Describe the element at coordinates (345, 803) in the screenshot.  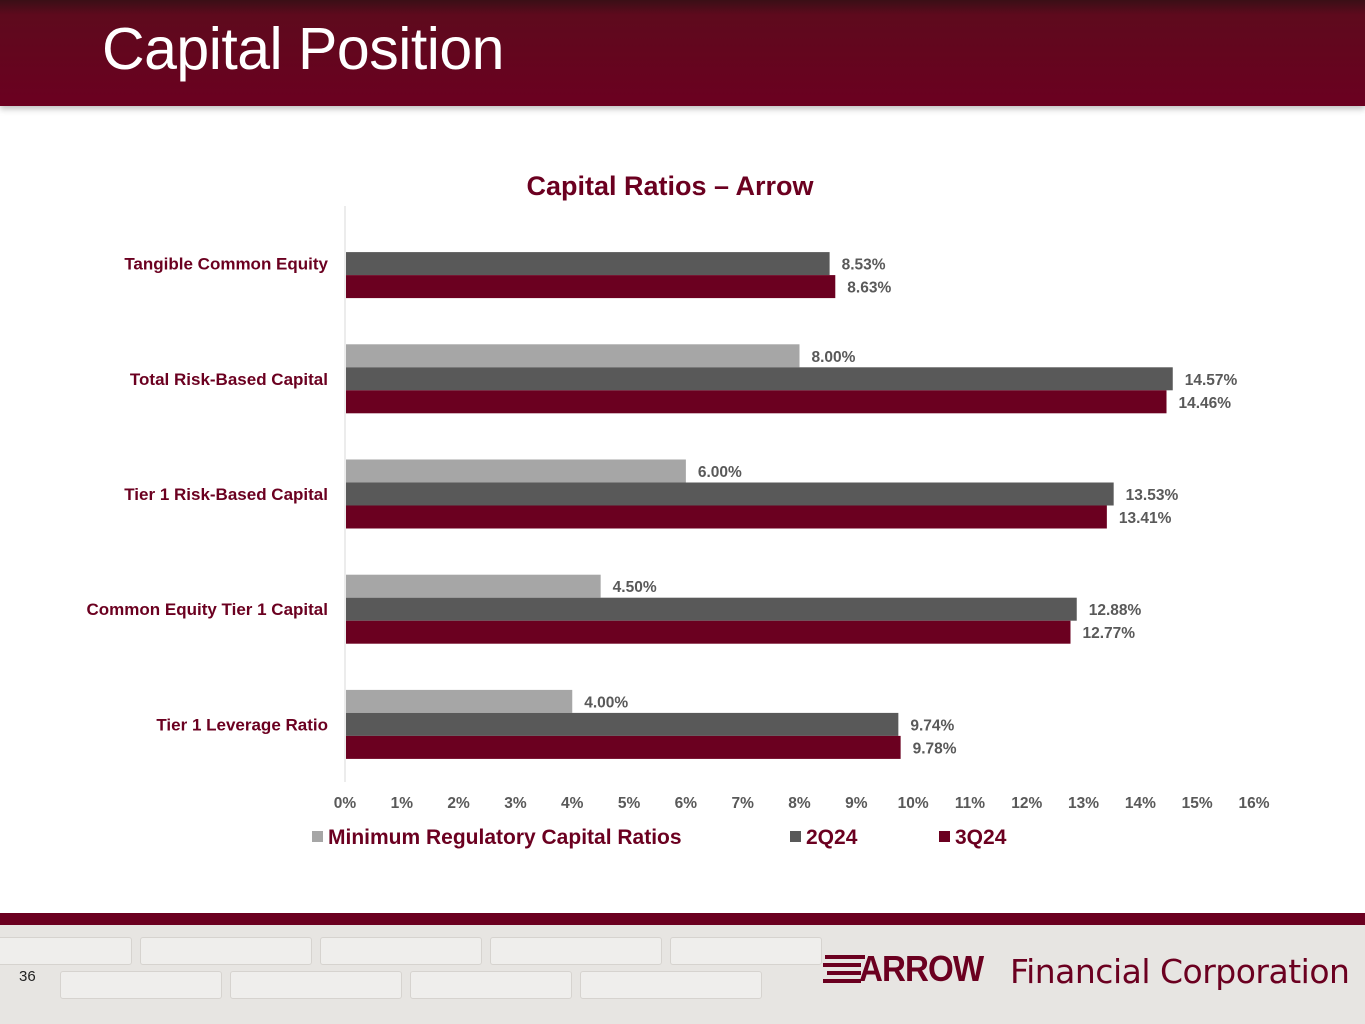
I see `x-tick-label: 0%` at that location.